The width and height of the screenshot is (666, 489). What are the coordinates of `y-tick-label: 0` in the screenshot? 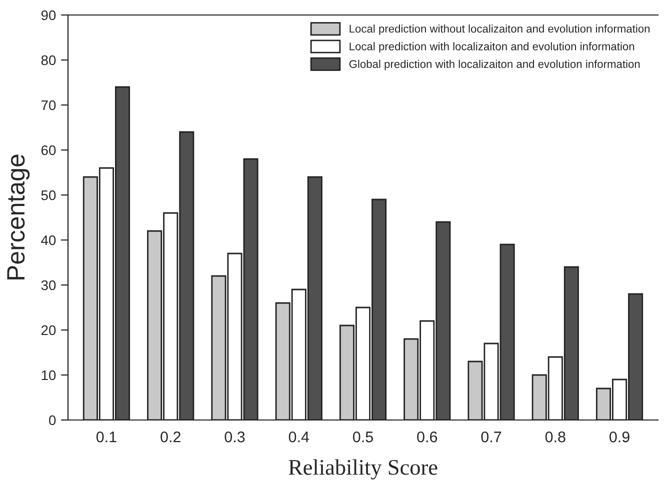 It's located at (52, 420).